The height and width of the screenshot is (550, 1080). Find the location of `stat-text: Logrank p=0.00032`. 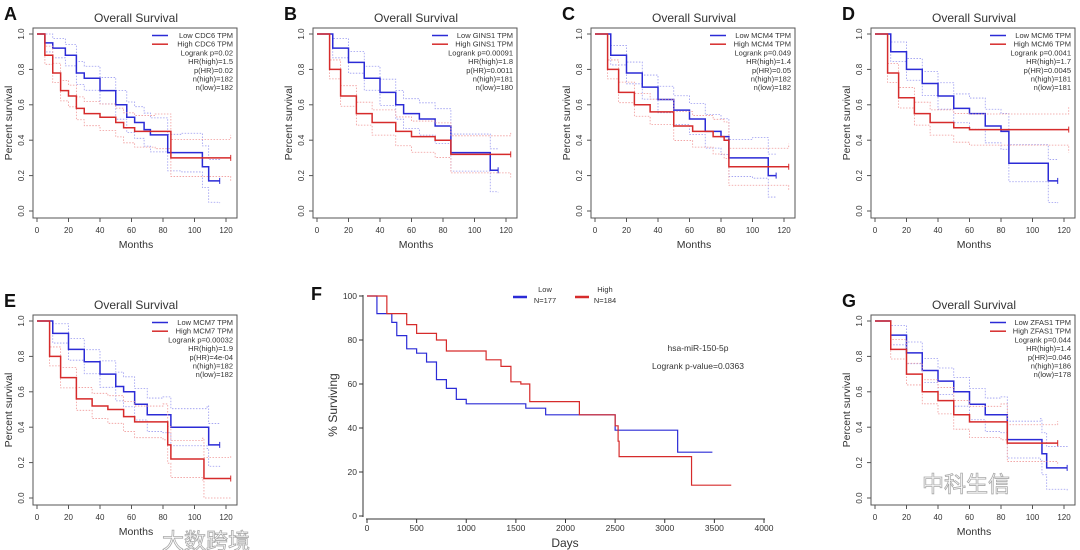

stat-text: Logrank p=0.00032 is located at coordinates (200, 339).